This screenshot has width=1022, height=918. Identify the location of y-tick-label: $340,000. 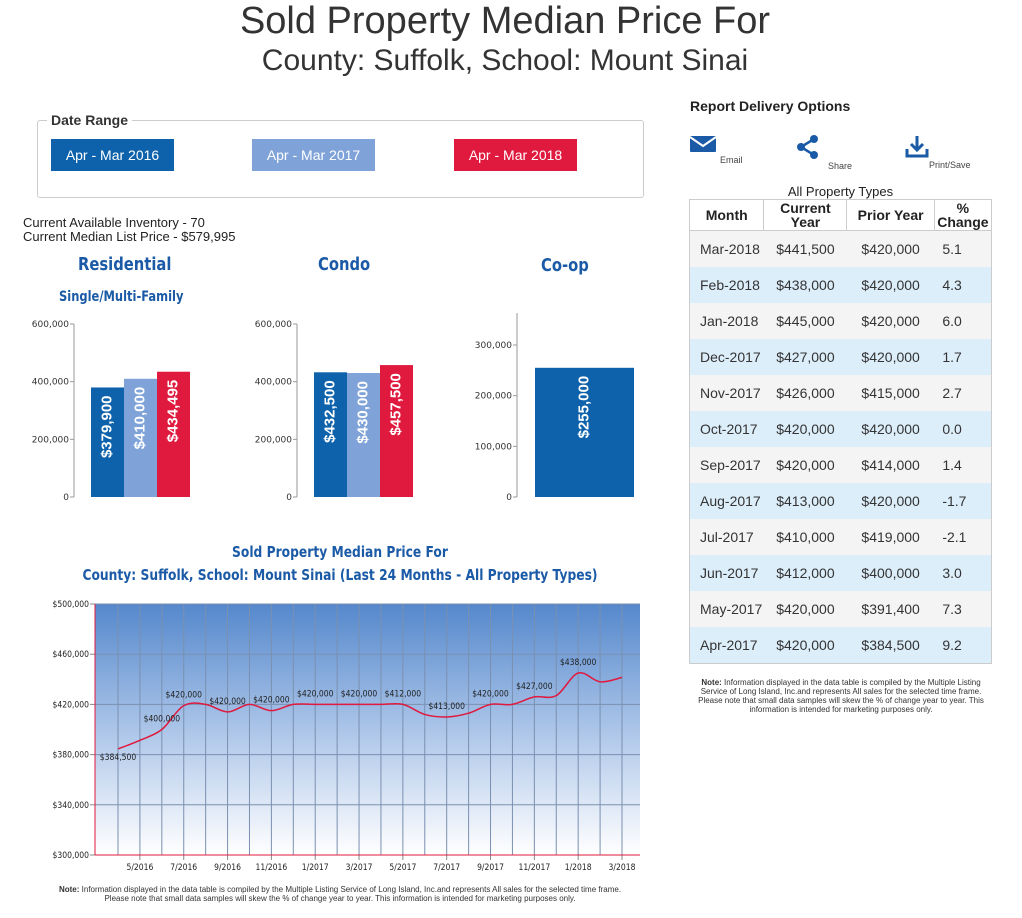
(71, 804).